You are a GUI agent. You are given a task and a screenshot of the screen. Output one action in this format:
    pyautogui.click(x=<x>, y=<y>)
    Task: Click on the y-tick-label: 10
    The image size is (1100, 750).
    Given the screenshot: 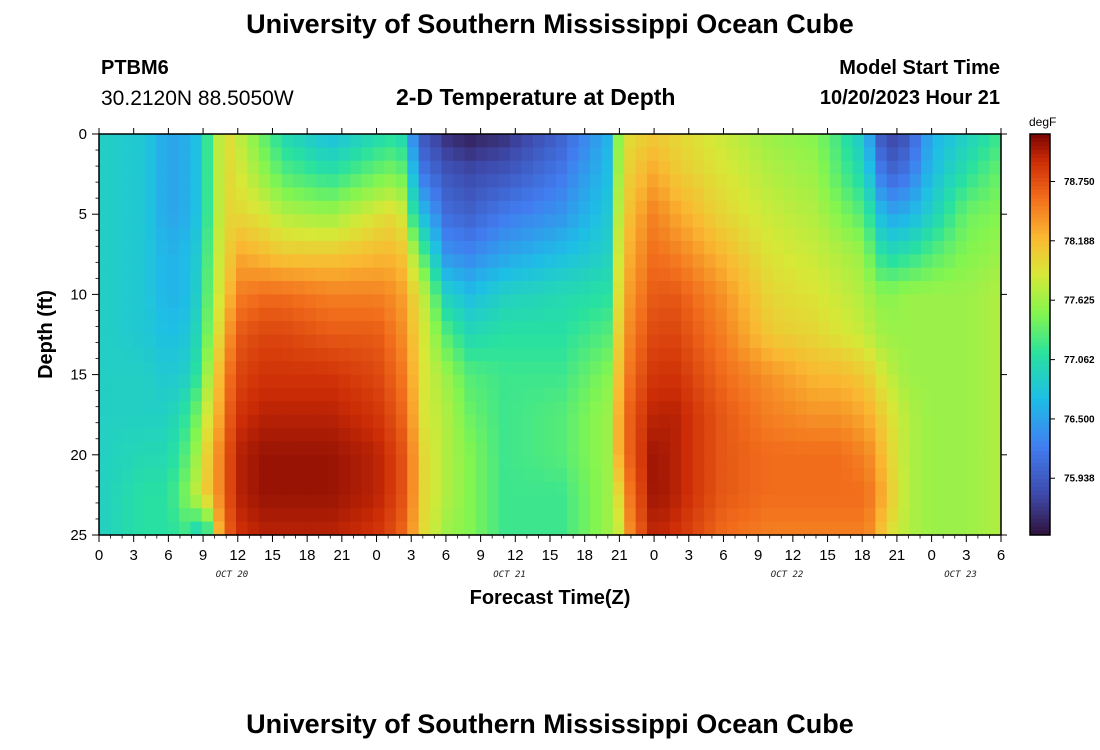 What is the action you would take?
    pyautogui.click(x=78, y=294)
    